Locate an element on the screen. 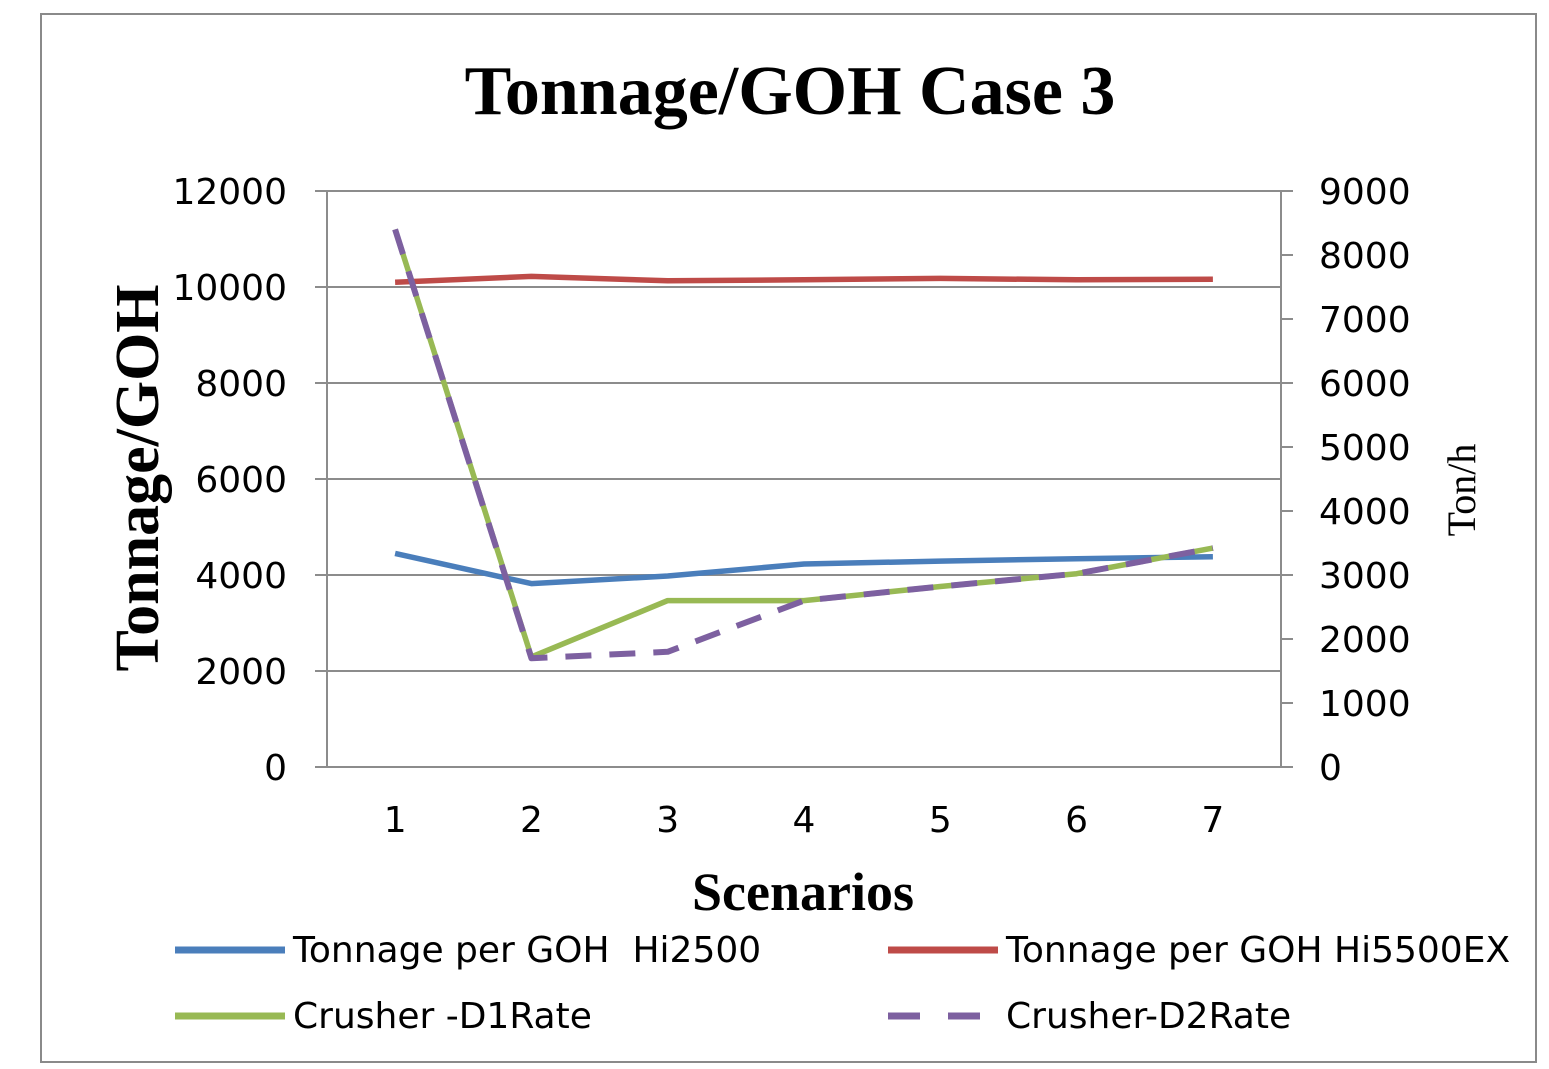 Image resolution: width=1549 pixels, height=1069 pixels. x-axis-ticks: 1 2 3 4 5 6 7 is located at coordinates (804, 820).